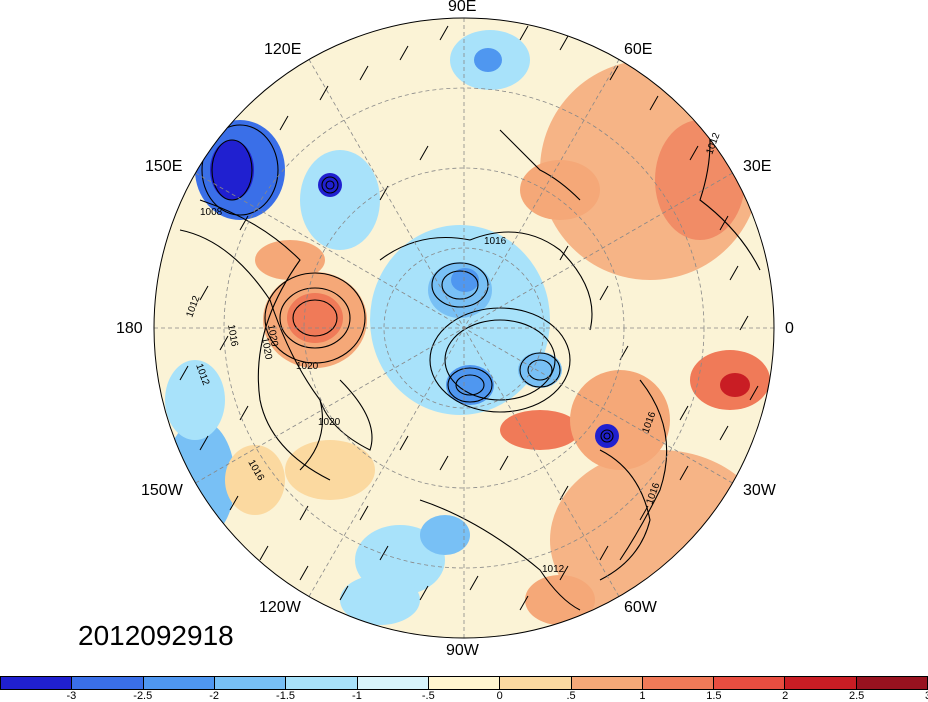 This screenshot has height=702, width=928. What do you see at coordinates (757, 166) in the screenshot?
I see `lon-label-30e: 30E` at bounding box center [757, 166].